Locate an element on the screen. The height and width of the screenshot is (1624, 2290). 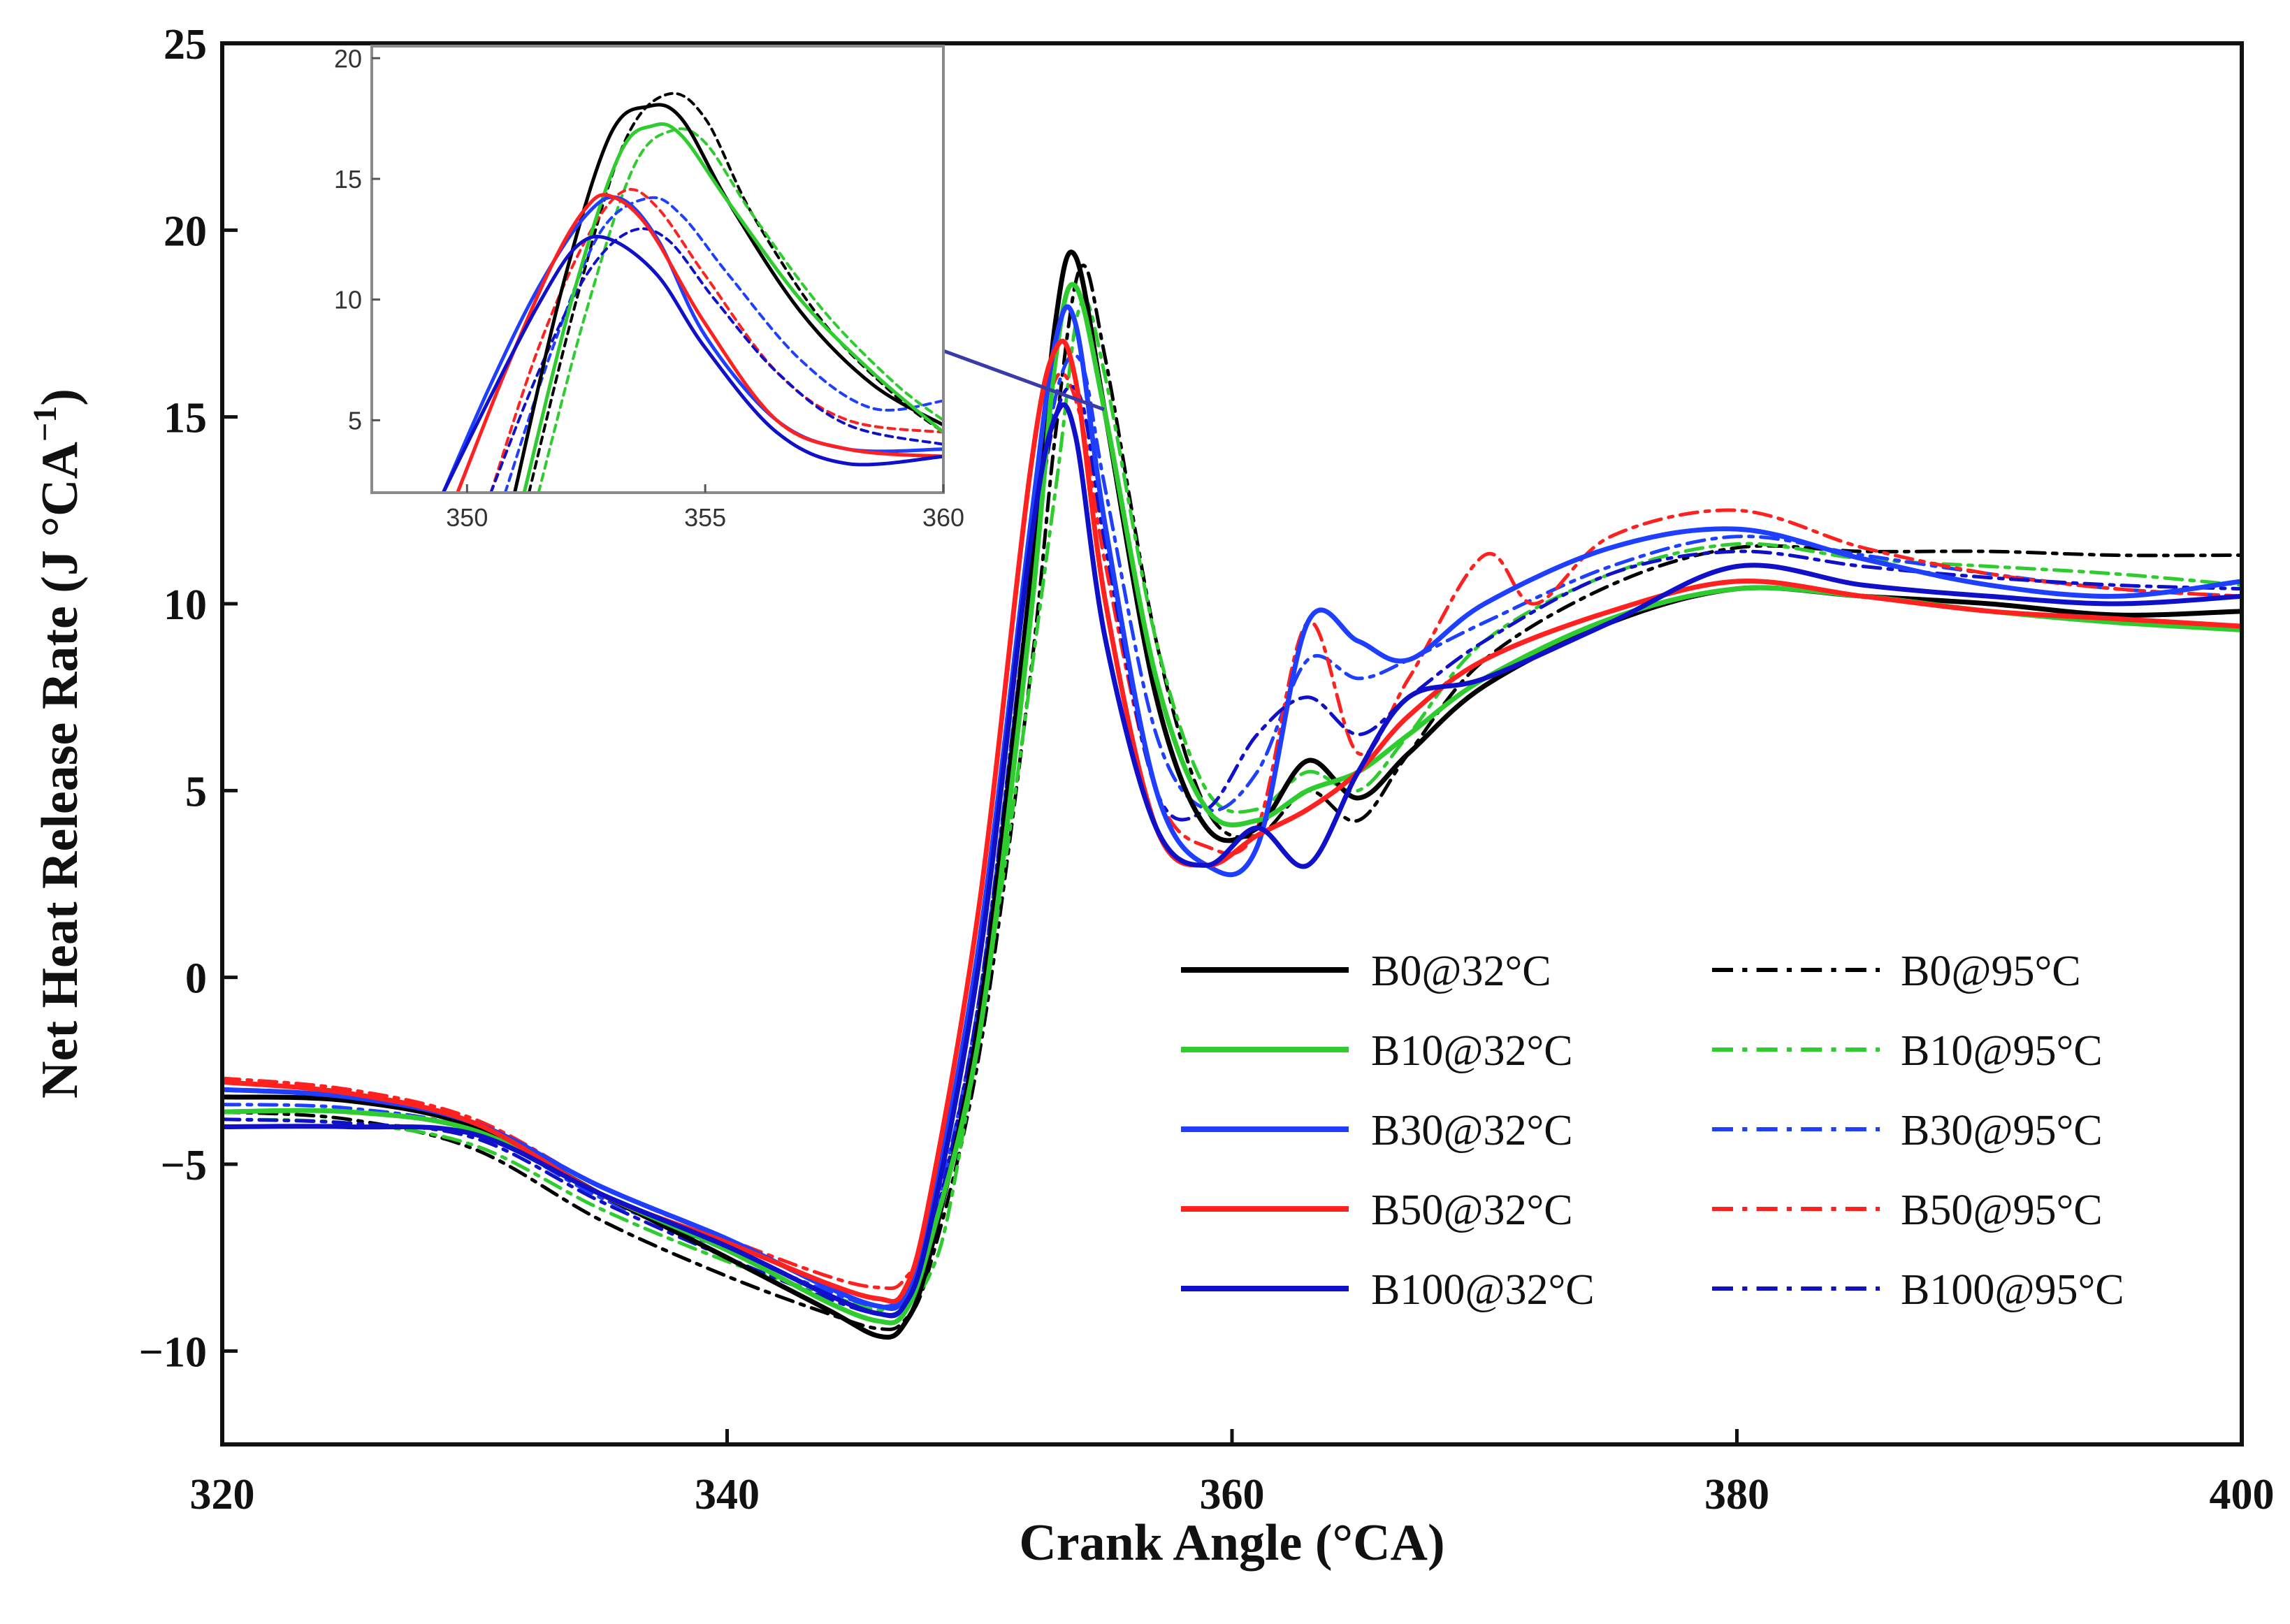
x-tick-label: 380 is located at coordinates (1736, 1494).